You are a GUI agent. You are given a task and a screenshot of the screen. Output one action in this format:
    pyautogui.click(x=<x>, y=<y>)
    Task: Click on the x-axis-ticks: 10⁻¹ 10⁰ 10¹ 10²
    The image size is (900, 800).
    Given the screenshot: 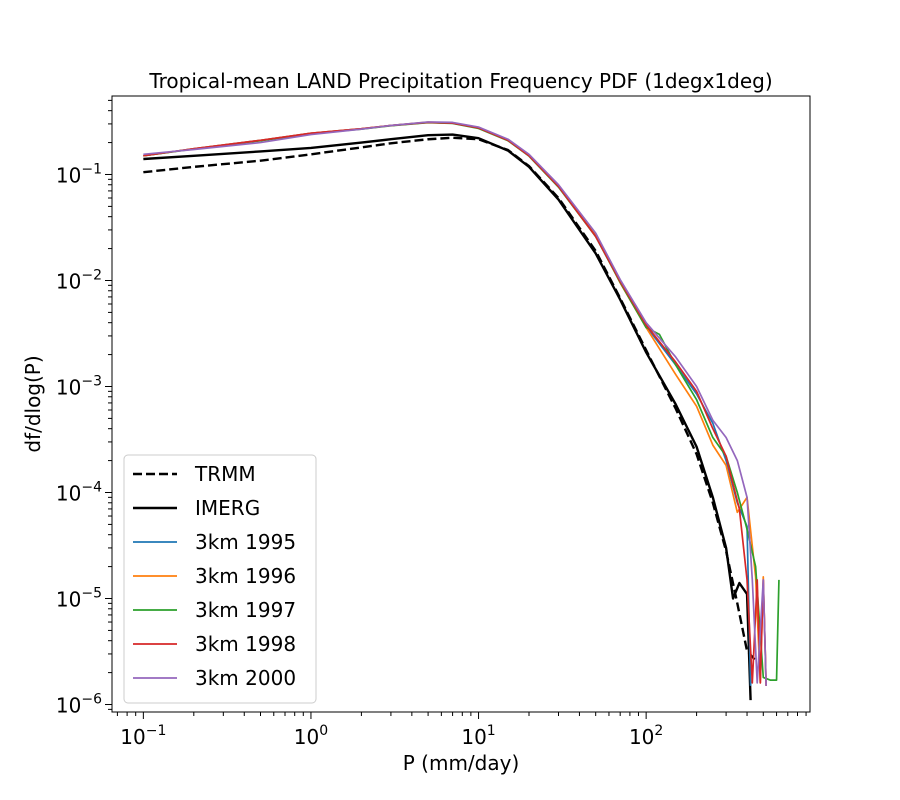 What is the action you would take?
    pyautogui.click(x=461, y=730)
    